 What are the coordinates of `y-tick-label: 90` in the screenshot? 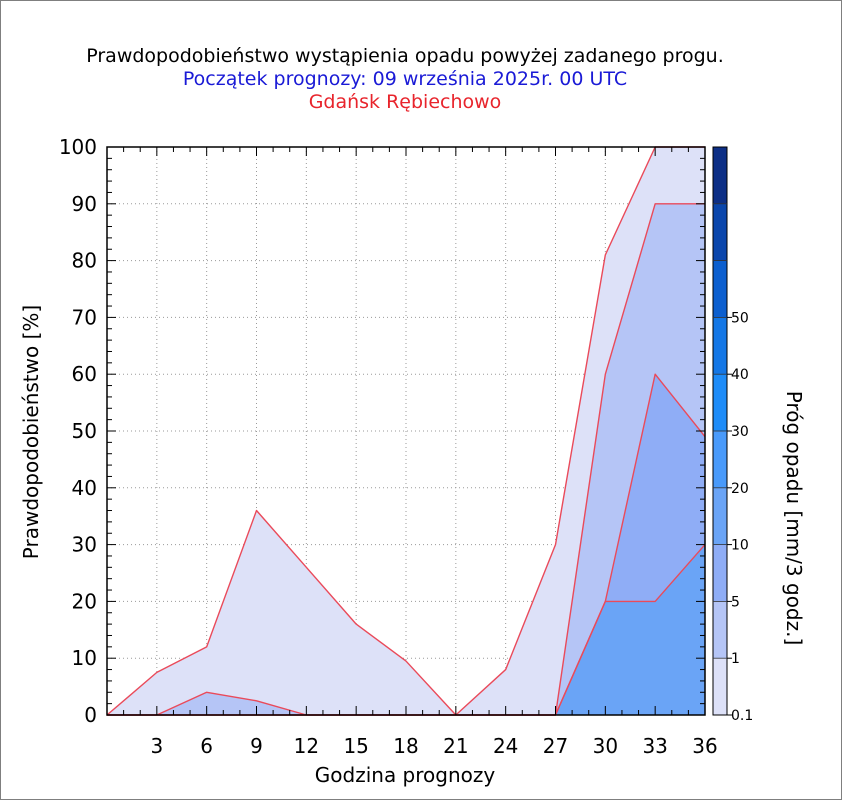 It's located at (84, 204).